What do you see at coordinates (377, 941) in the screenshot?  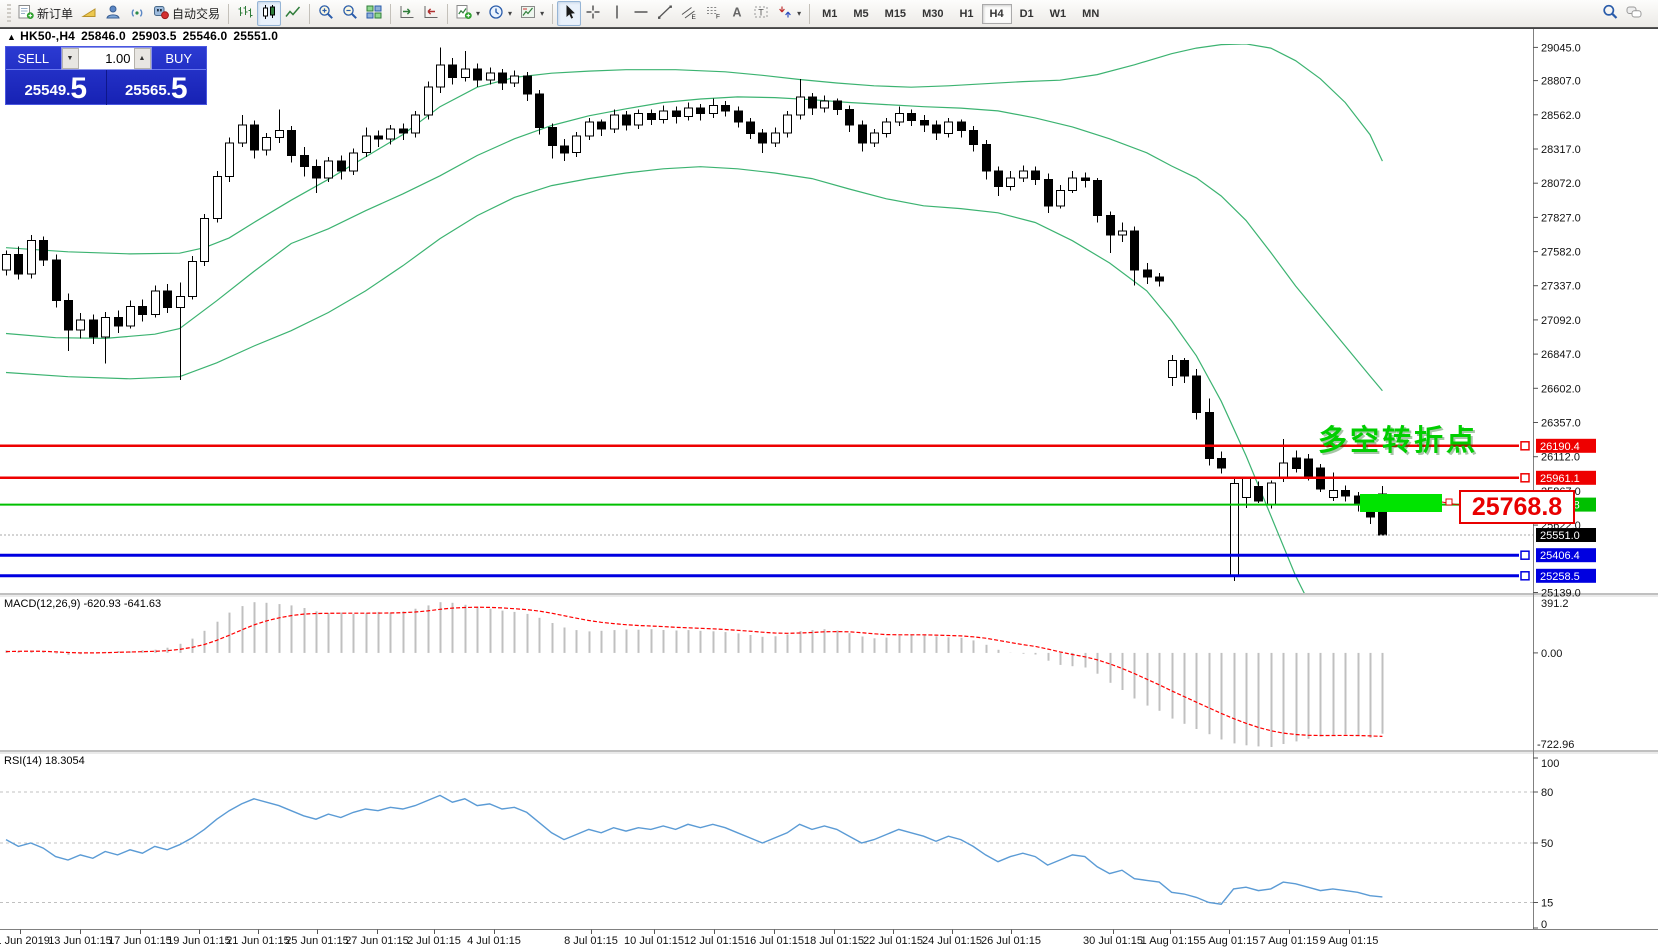 I see `svg-text: 27 Jun 01:15` at bounding box center [377, 941].